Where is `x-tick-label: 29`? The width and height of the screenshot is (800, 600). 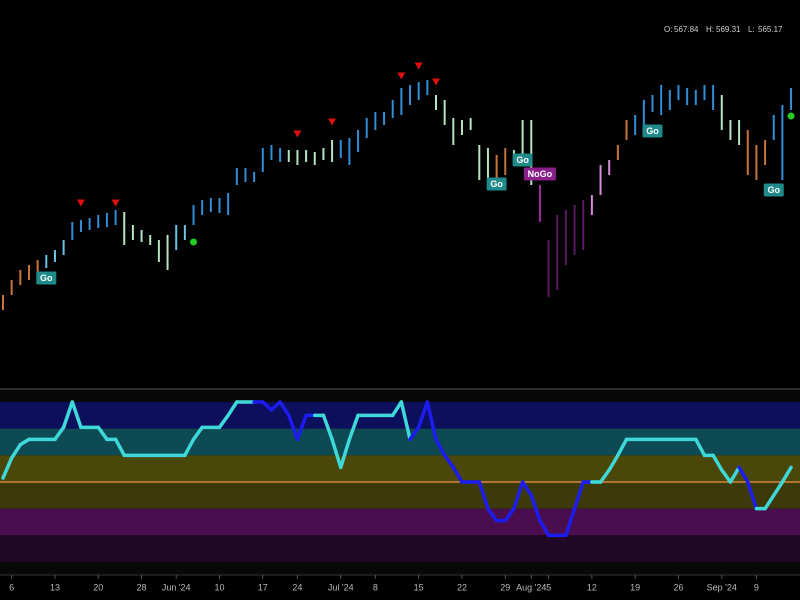 x-tick-label: 29 is located at coordinates (505, 587).